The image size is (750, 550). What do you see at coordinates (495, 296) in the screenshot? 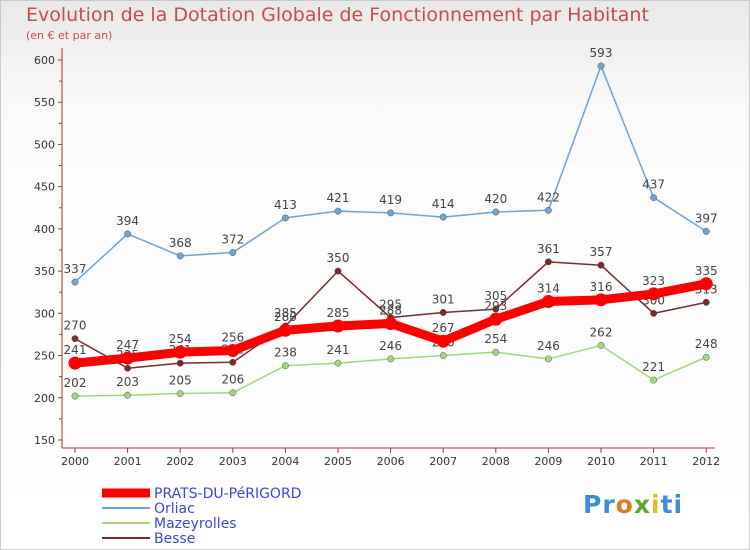
I see `data-label: 305` at bounding box center [495, 296].